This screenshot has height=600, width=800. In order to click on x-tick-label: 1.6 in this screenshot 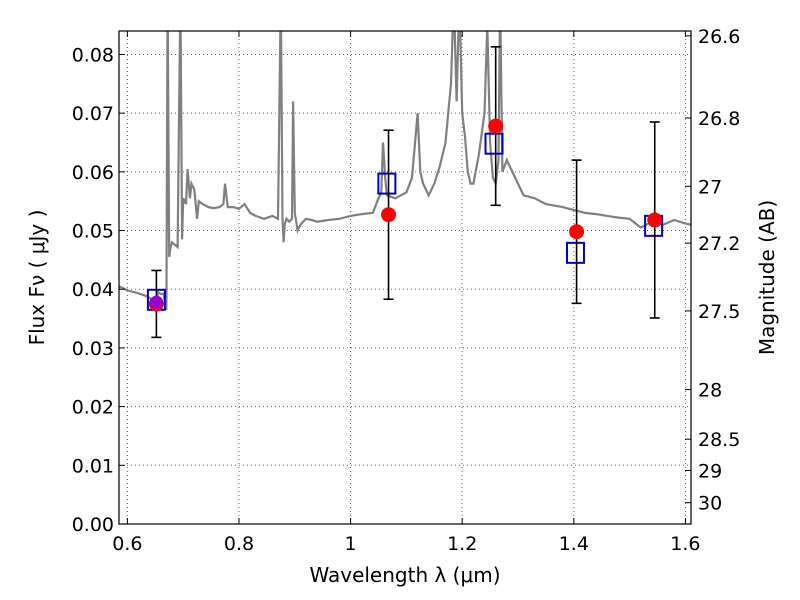, I will do `click(685, 544)`.